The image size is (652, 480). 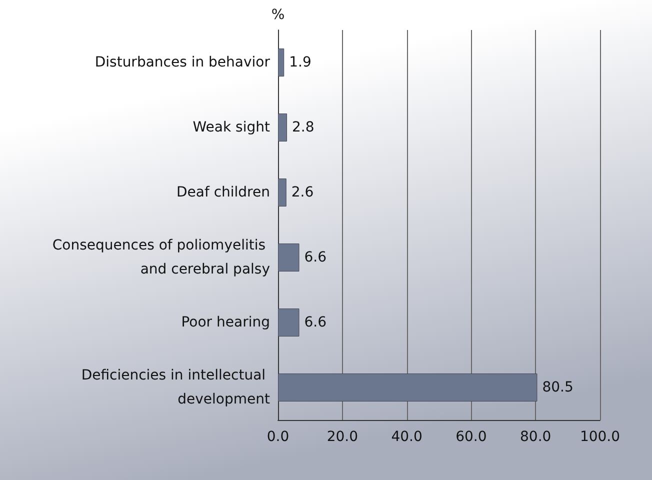 I want to click on x-tick-label: 20.0, so click(x=342, y=437).